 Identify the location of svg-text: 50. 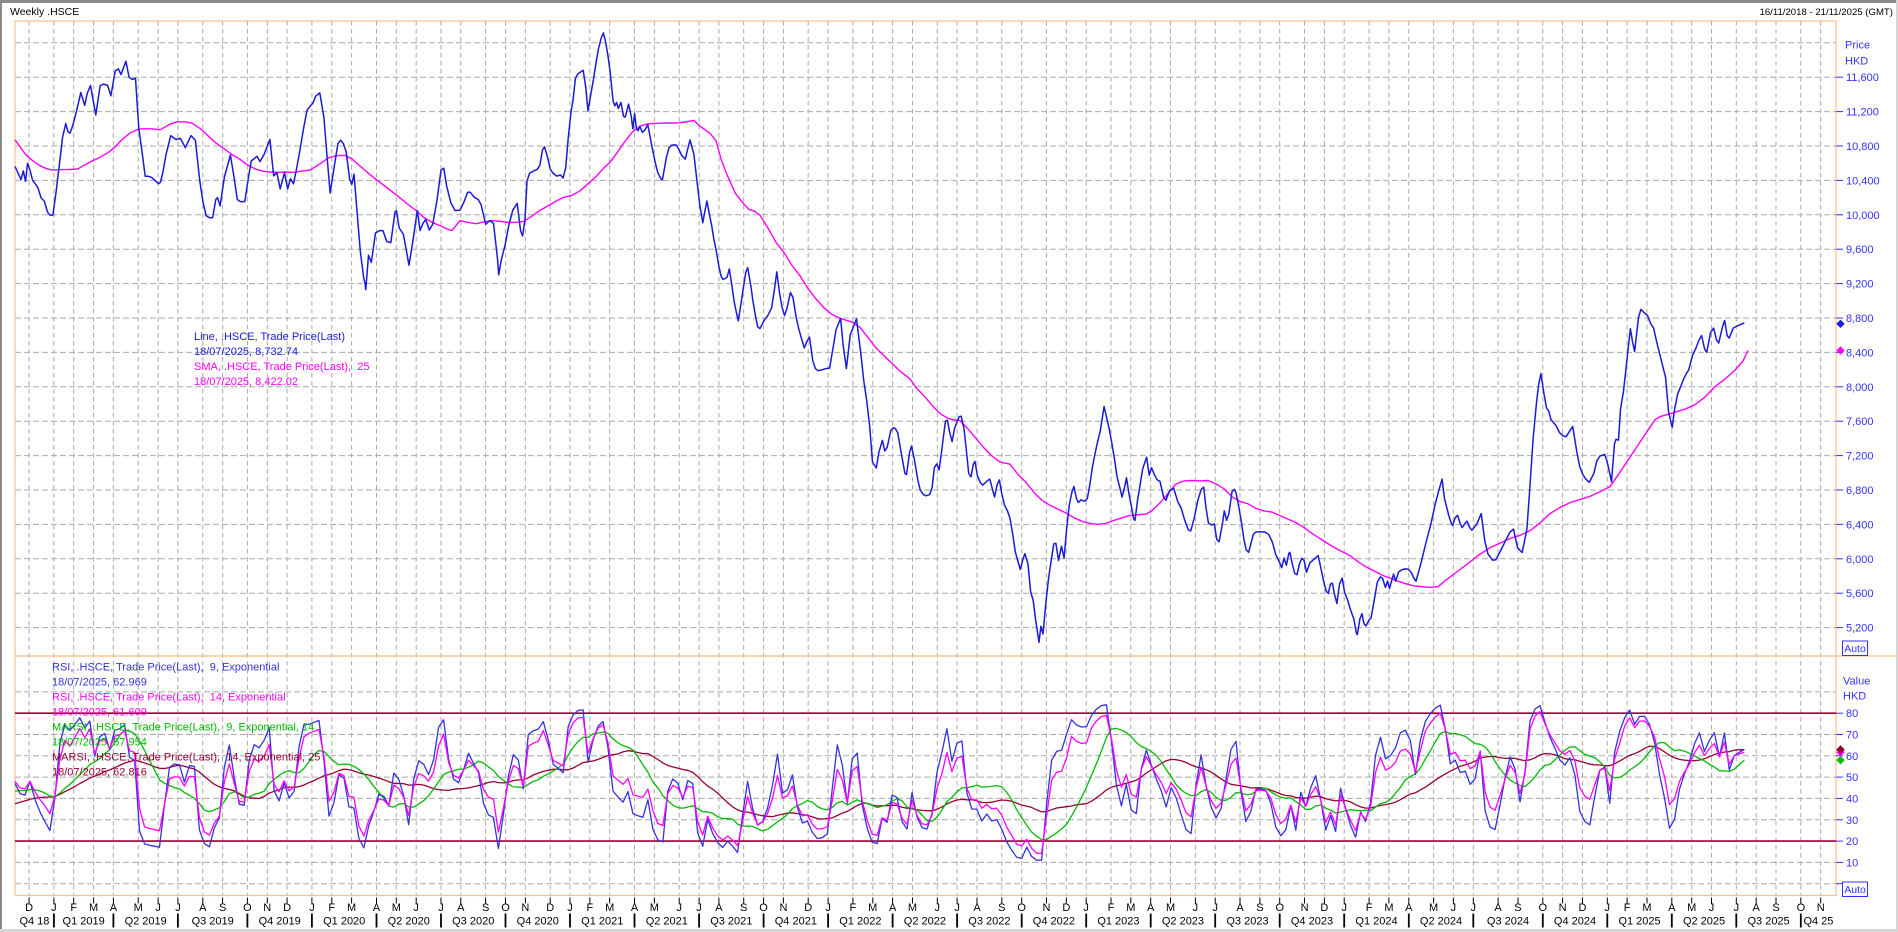
(1852, 778).